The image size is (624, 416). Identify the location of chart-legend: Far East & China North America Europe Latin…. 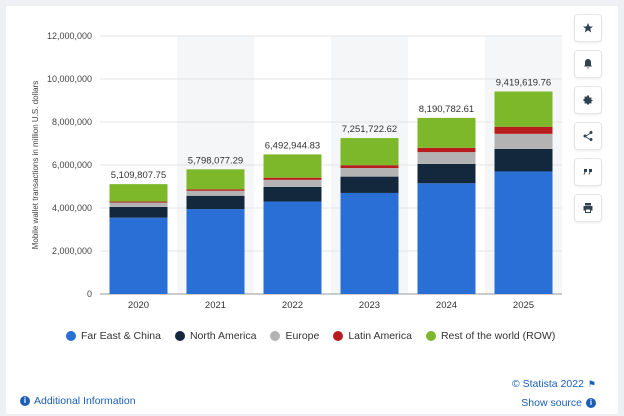
(316, 336).